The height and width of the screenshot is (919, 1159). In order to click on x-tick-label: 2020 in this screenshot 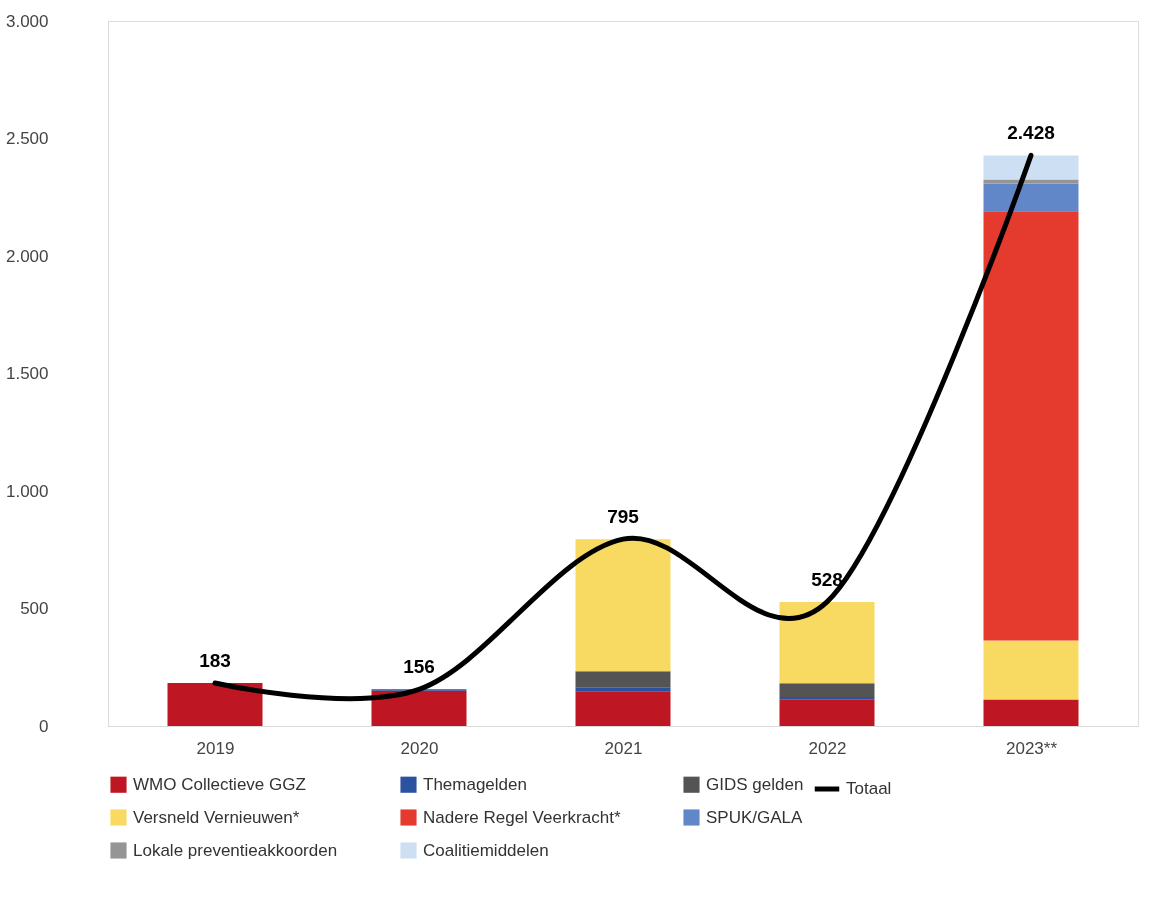, I will do `click(419, 748)`.